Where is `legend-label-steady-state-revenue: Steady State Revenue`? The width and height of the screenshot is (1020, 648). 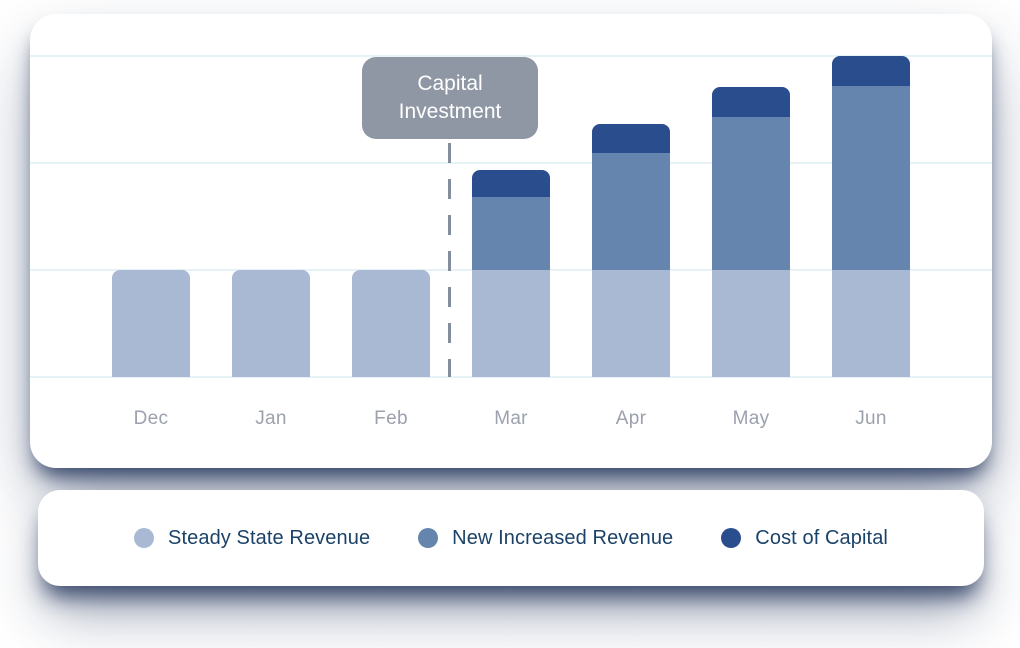 legend-label-steady-state-revenue: Steady State Revenue is located at coordinates (269, 537).